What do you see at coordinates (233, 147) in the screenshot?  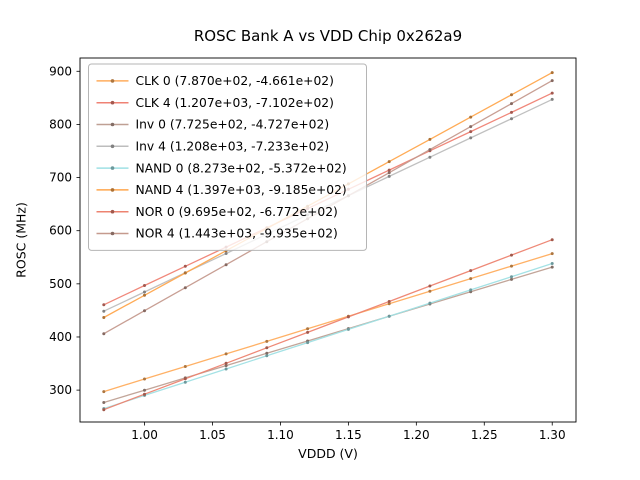 I see `legend-entry-inv-4: Inv 4 (1.208e+03, -7.233e+02)` at bounding box center [233, 147].